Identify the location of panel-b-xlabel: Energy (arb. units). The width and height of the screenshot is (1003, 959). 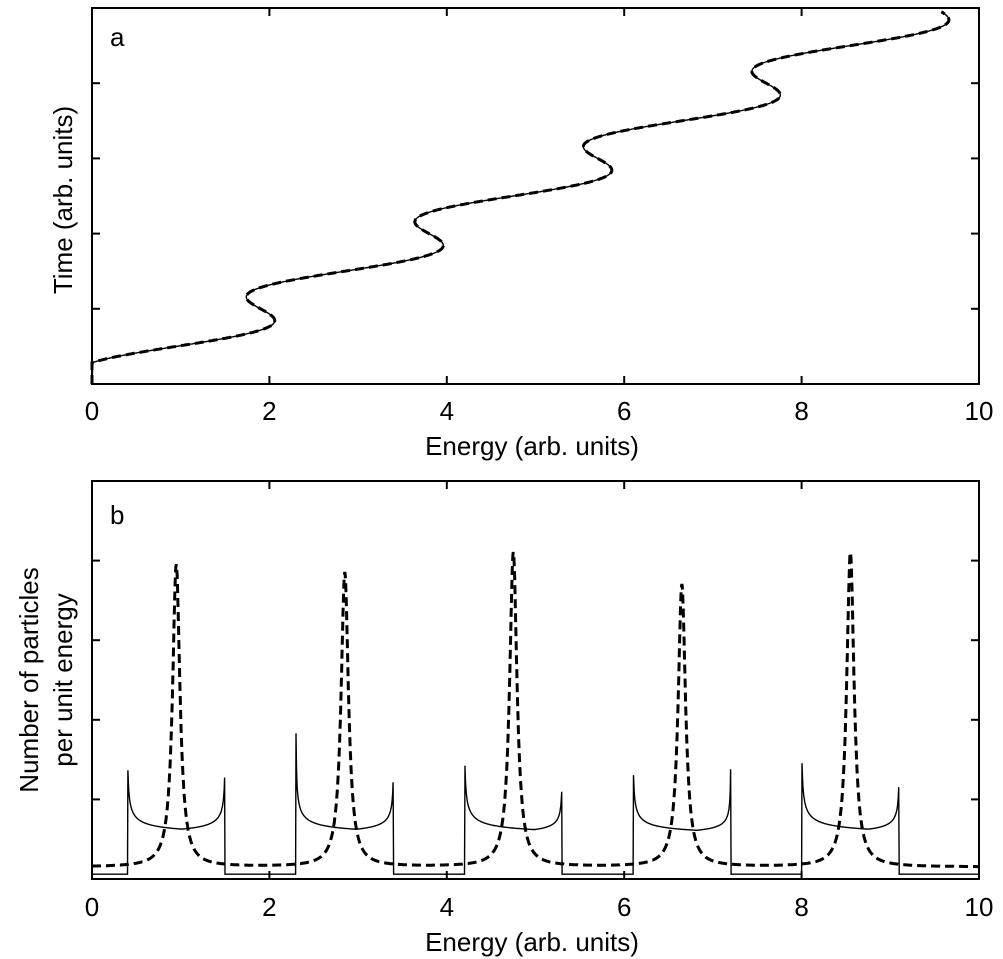
(532, 942).